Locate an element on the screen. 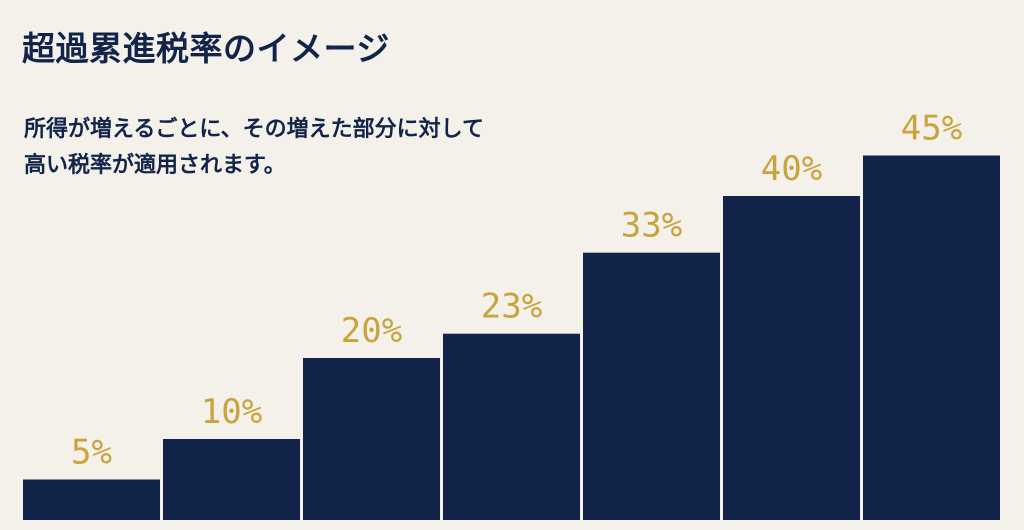 The image size is (1024, 530). bar-label-4: 23% is located at coordinates (511, 307).